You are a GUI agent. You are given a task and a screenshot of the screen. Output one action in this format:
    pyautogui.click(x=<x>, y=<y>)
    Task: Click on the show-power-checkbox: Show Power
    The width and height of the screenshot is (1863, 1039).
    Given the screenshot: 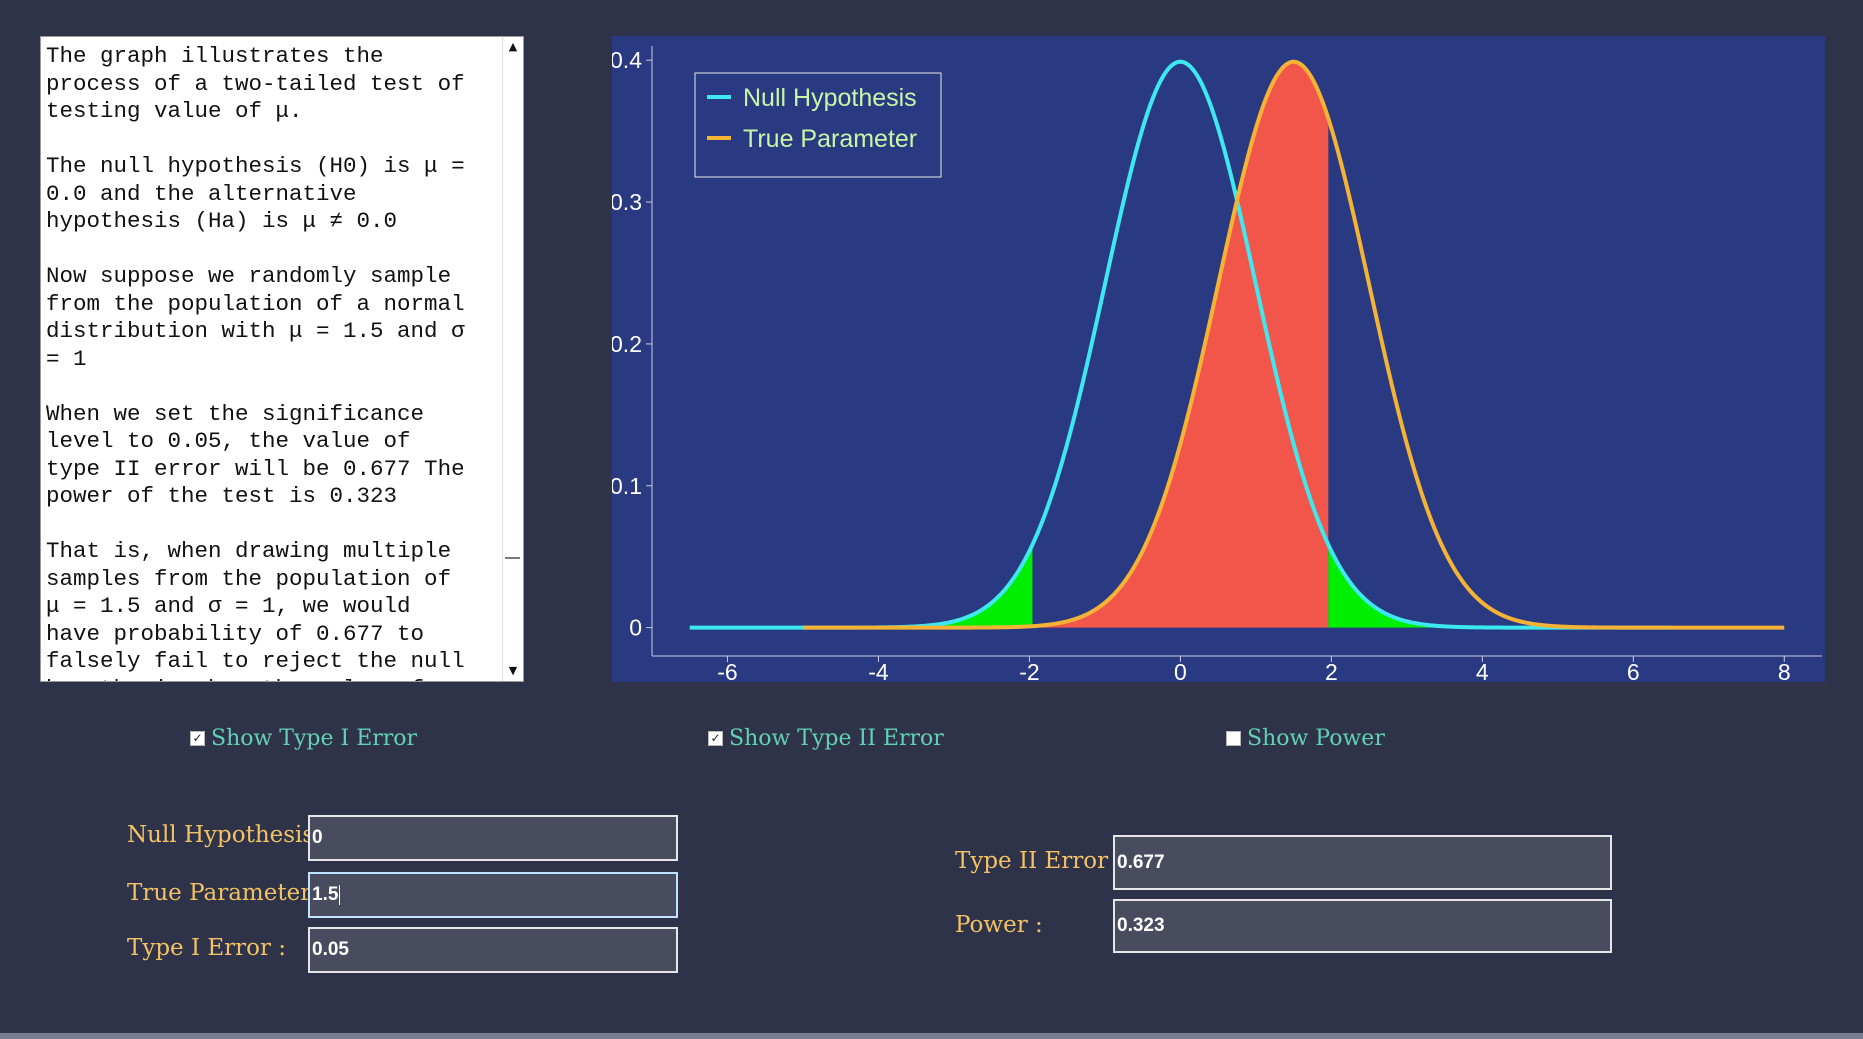 What is the action you would take?
    pyautogui.click(x=1305, y=738)
    